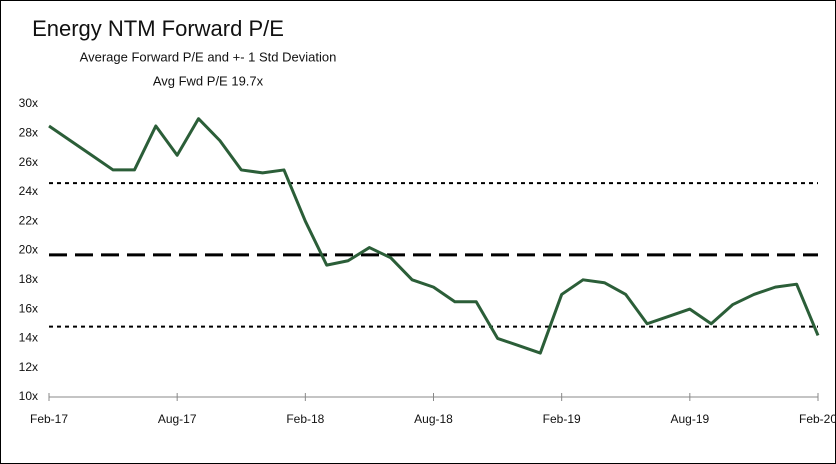 The height and width of the screenshot is (464, 836). Describe the element at coordinates (689, 419) in the screenshot. I see `x-tick-label: Aug-19` at that location.